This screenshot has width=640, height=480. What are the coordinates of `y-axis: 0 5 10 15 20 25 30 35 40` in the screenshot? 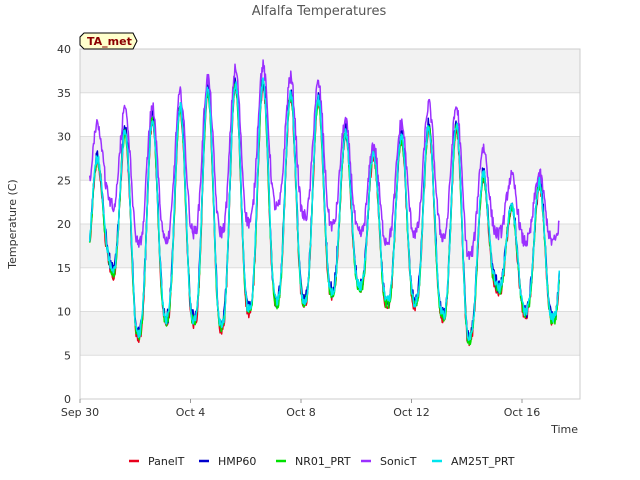 It's located at (64, 224).